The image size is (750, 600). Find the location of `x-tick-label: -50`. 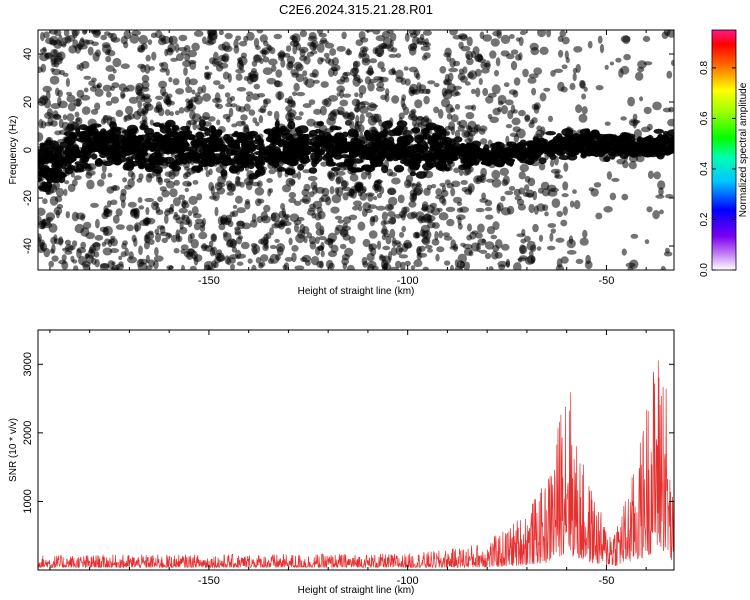

x-tick-label: -50 is located at coordinates (606, 281).